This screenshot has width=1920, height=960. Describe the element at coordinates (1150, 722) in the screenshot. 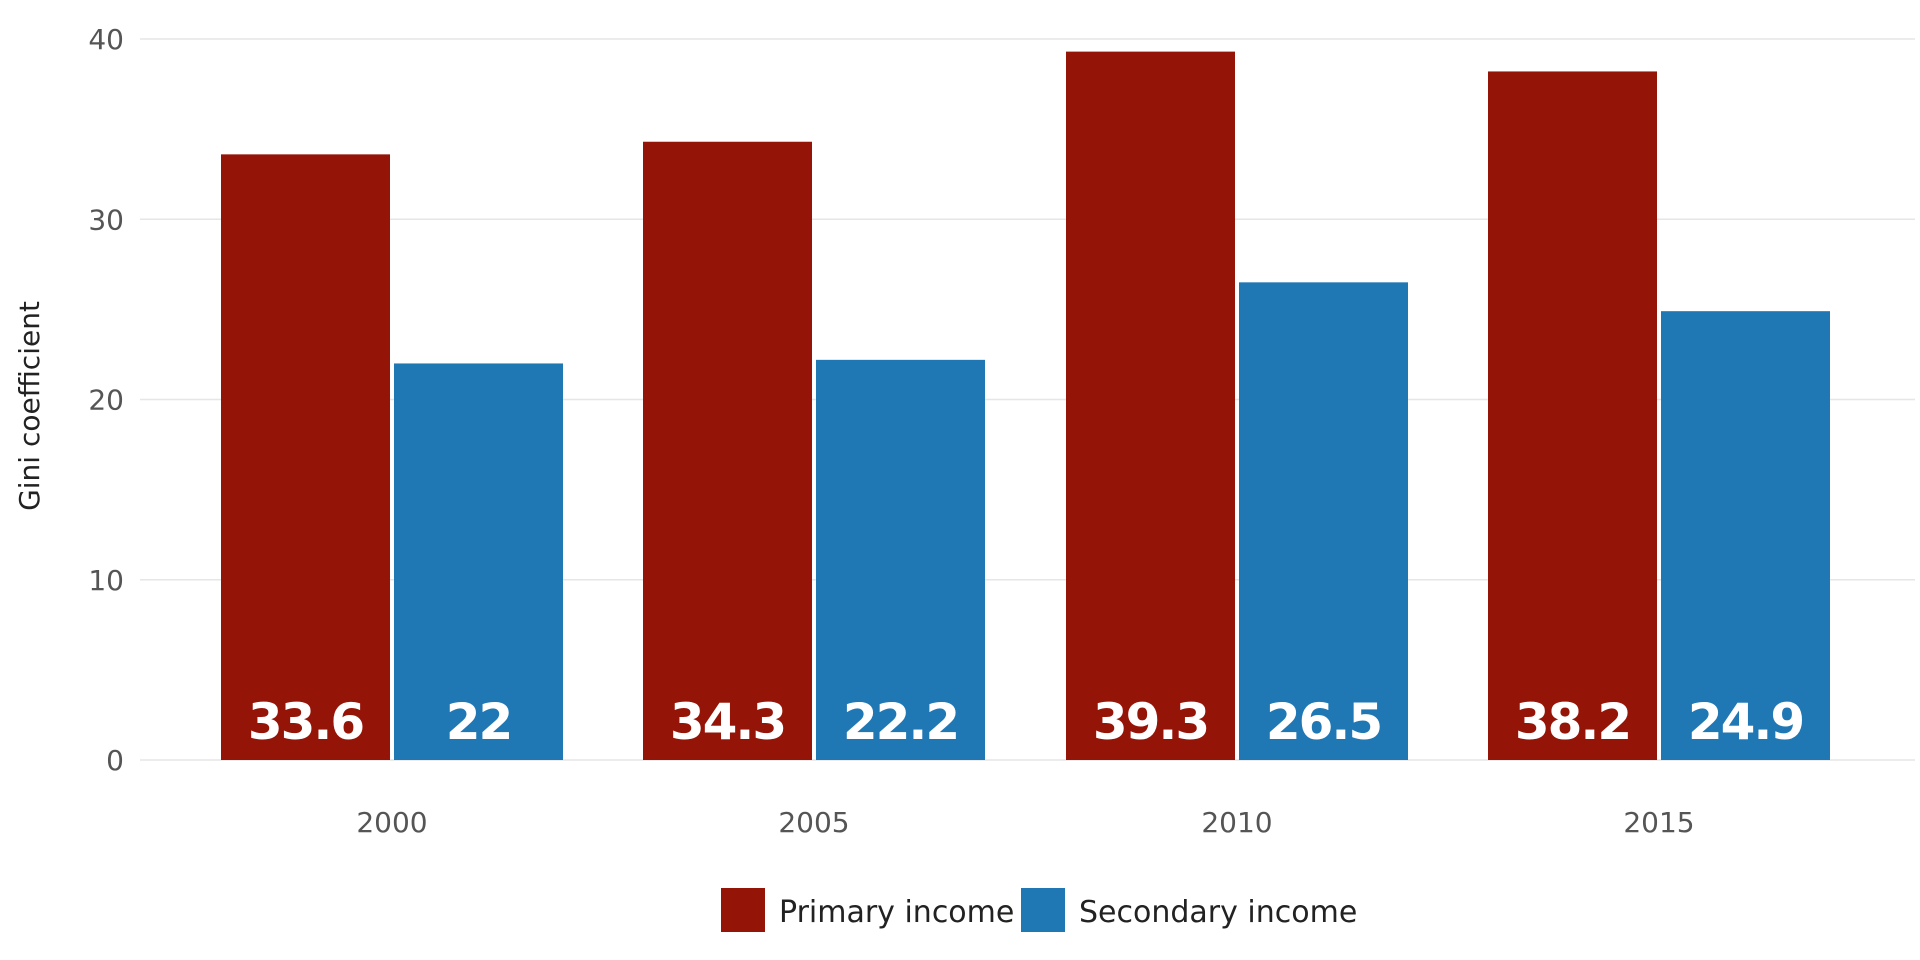

I see `bar-value-label: 39.3` at that location.